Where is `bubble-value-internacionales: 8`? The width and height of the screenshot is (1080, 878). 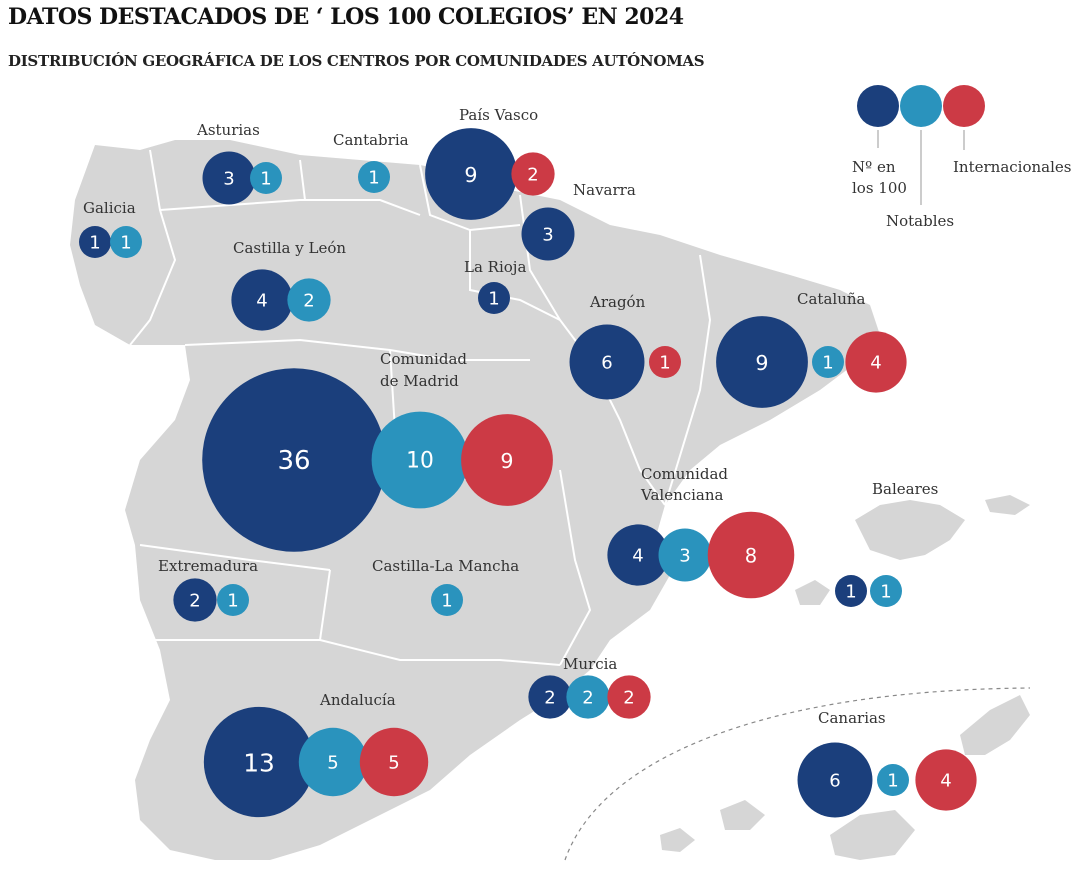 bubble-value-internacionales: 8 is located at coordinates (751, 556).